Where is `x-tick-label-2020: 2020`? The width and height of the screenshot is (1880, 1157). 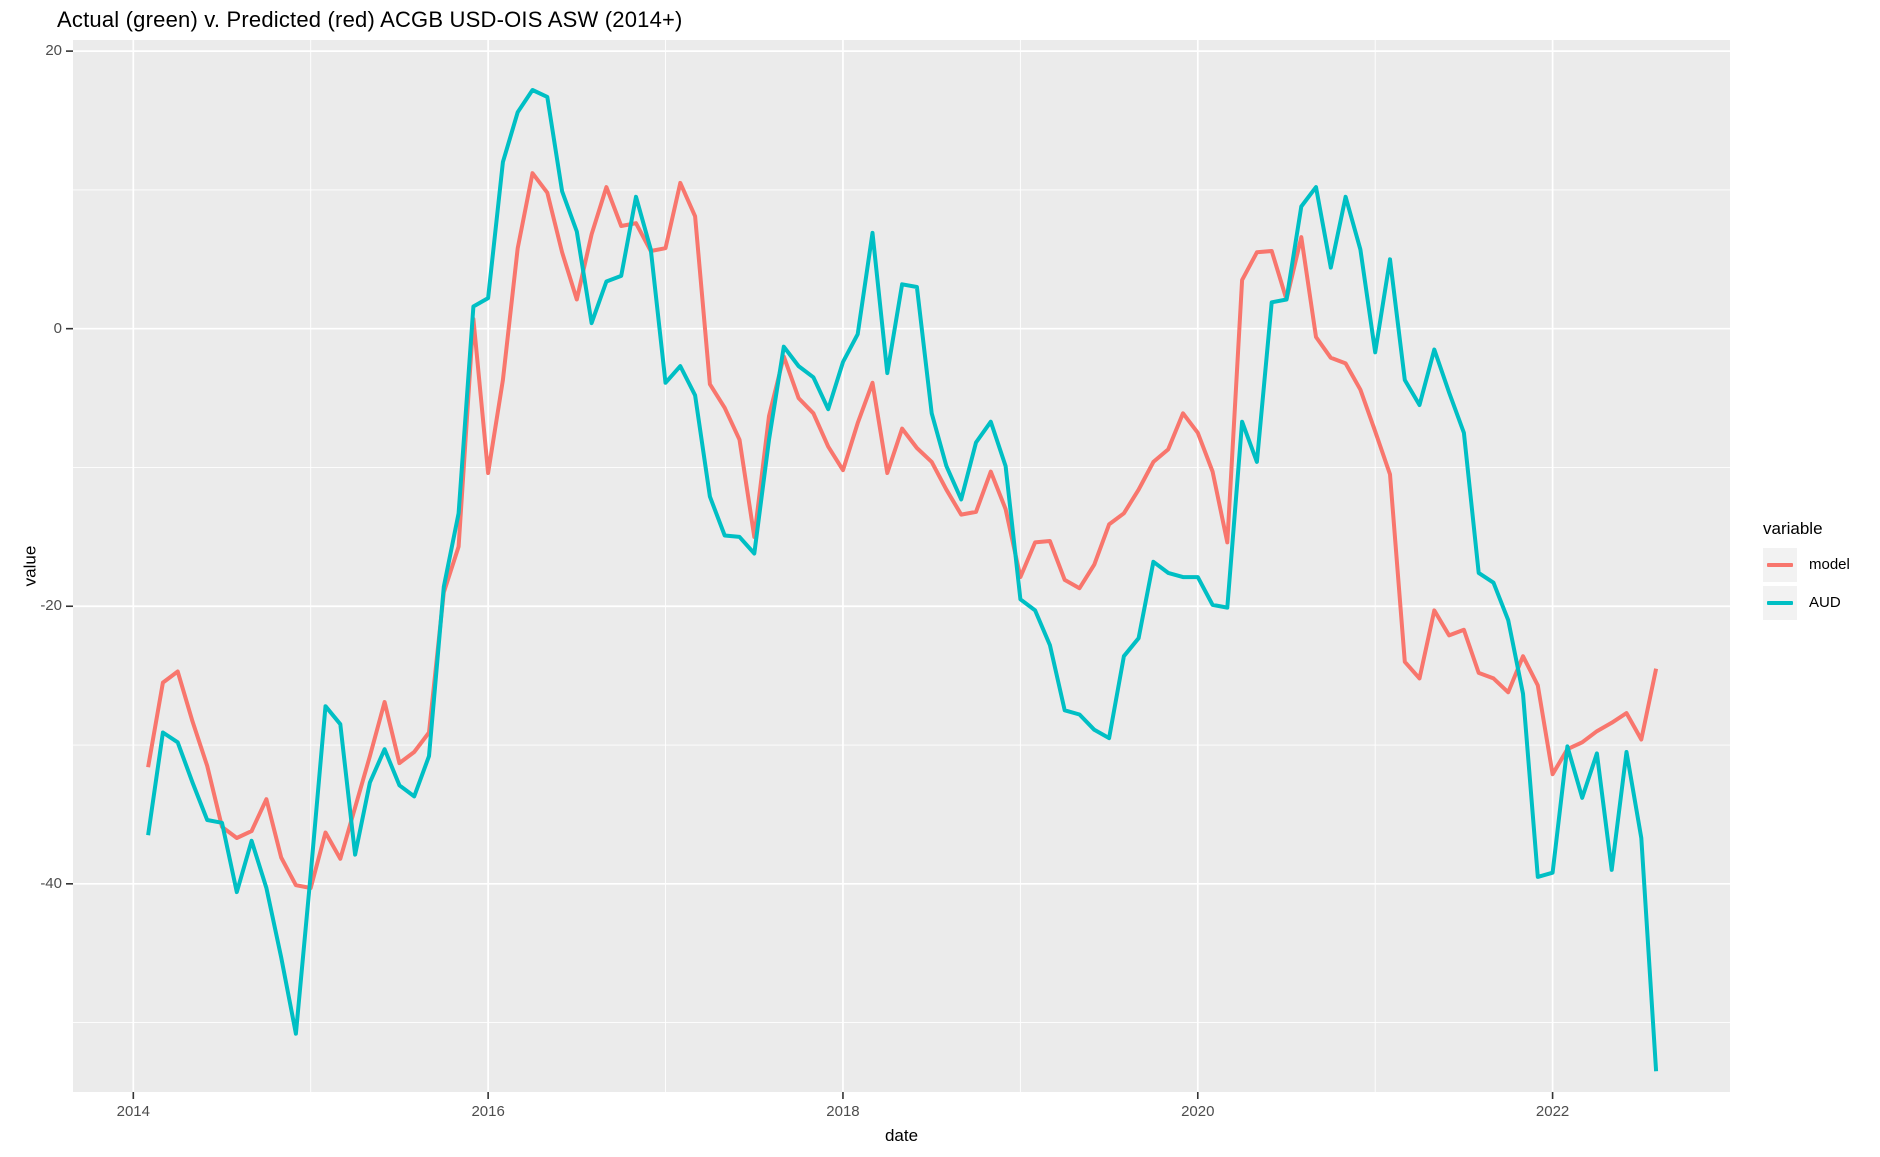
x-tick-label-2020: 2020 is located at coordinates (1198, 1111).